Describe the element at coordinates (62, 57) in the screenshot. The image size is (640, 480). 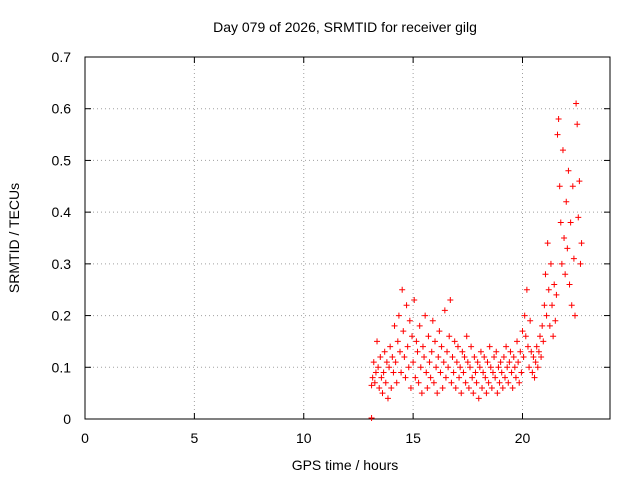
I see `y-tick-label: 0.7` at that location.